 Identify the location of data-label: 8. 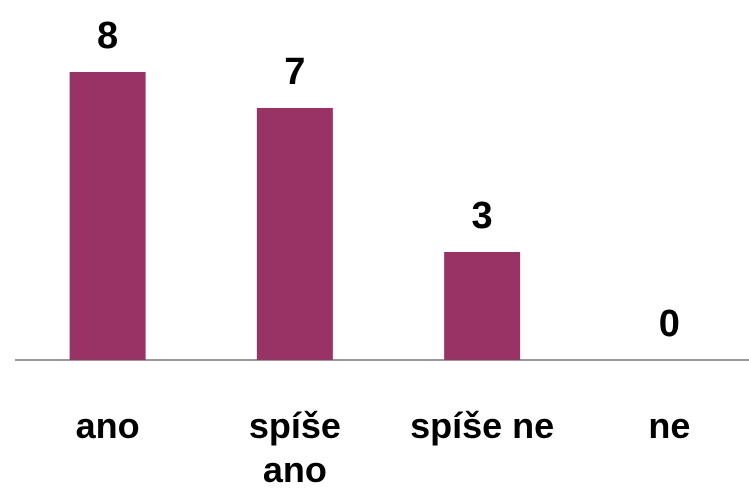
(107, 36).